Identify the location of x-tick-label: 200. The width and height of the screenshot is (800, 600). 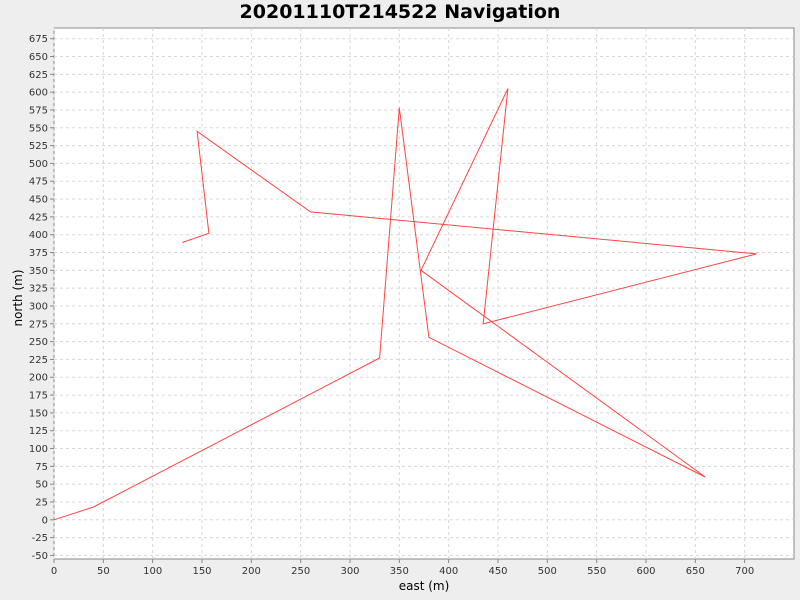
(251, 571).